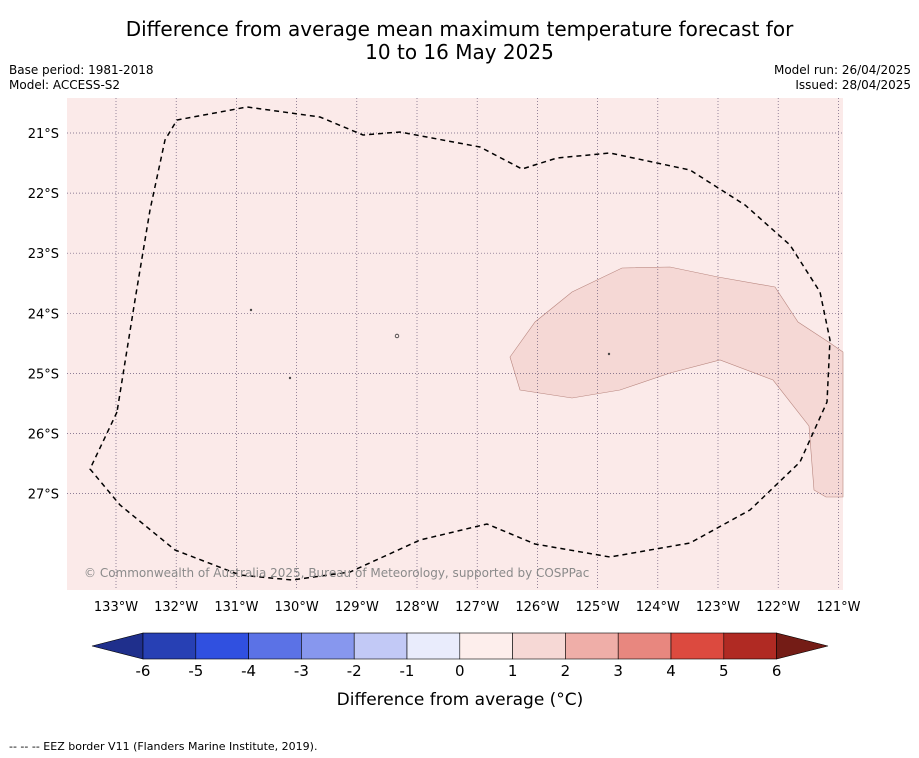 The height and width of the screenshot is (758, 919). Describe the element at coordinates (43, 374) in the screenshot. I see `latitude-label: 25°S` at that location.